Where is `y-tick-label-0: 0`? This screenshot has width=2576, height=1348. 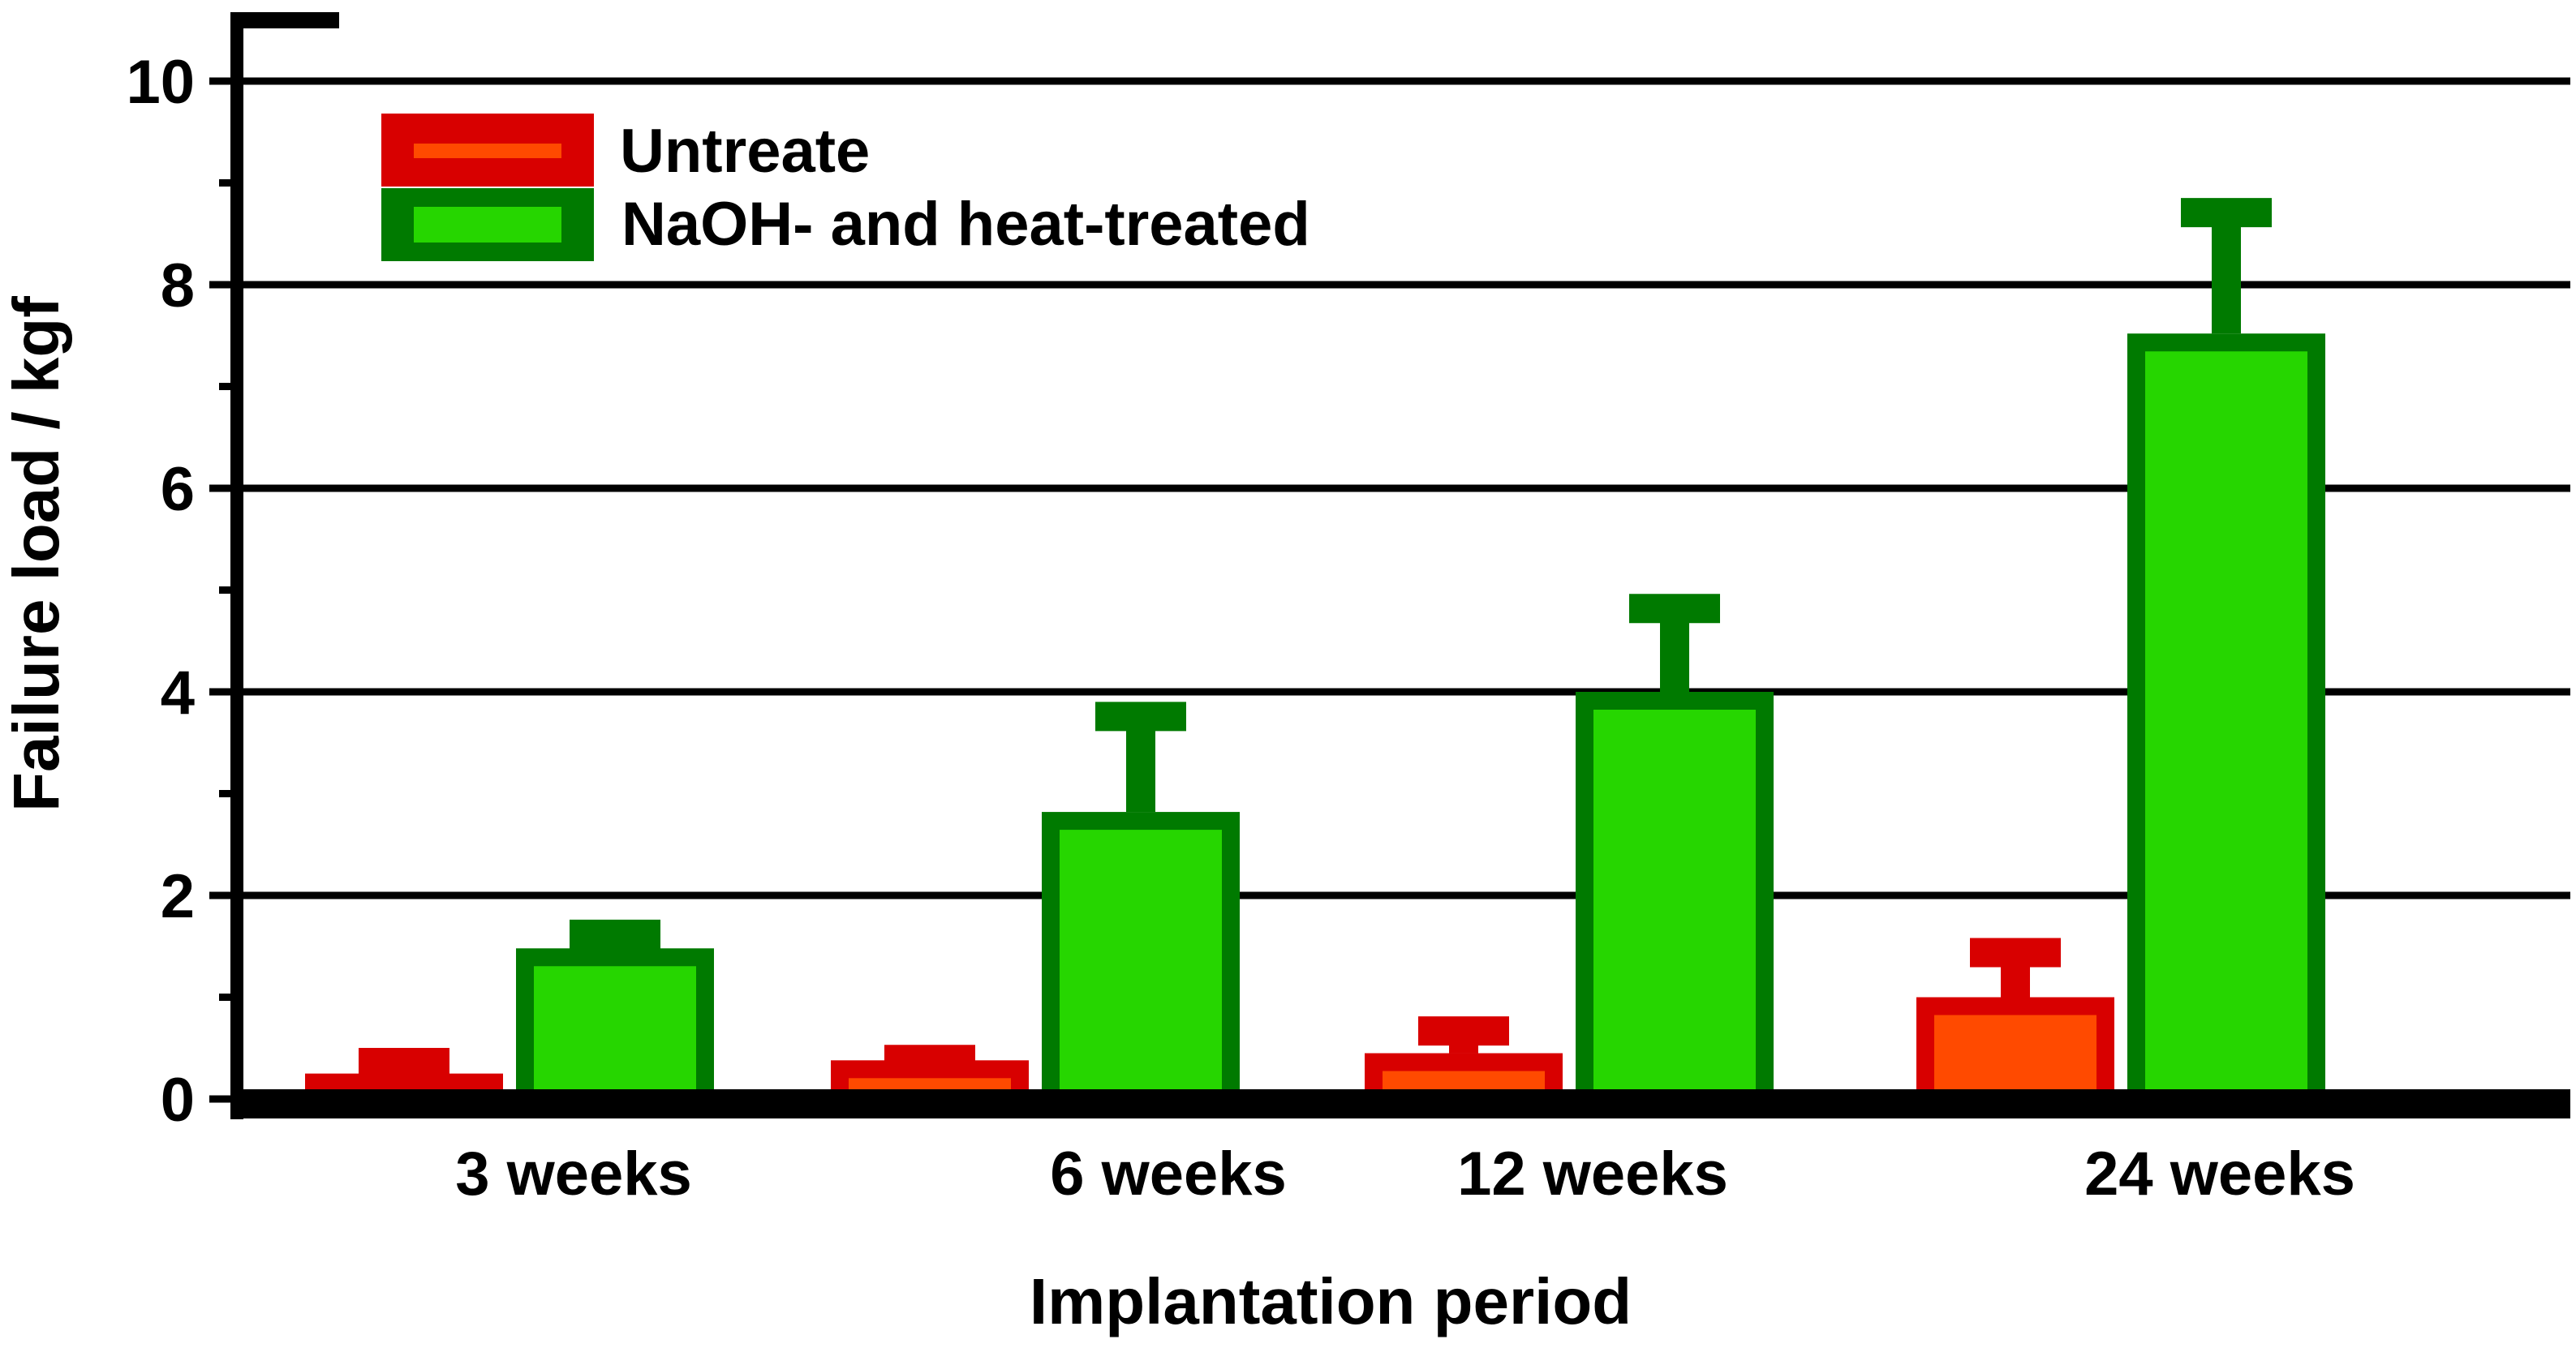
y-tick-label-0: 0 is located at coordinates (178, 1101).